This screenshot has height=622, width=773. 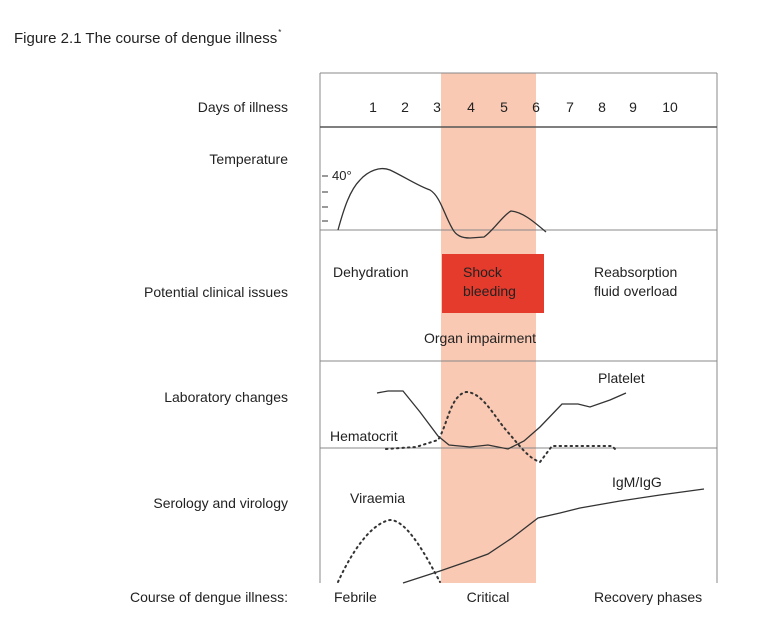 I want to click on hematocrit-curve, so click(x=501, y=427).